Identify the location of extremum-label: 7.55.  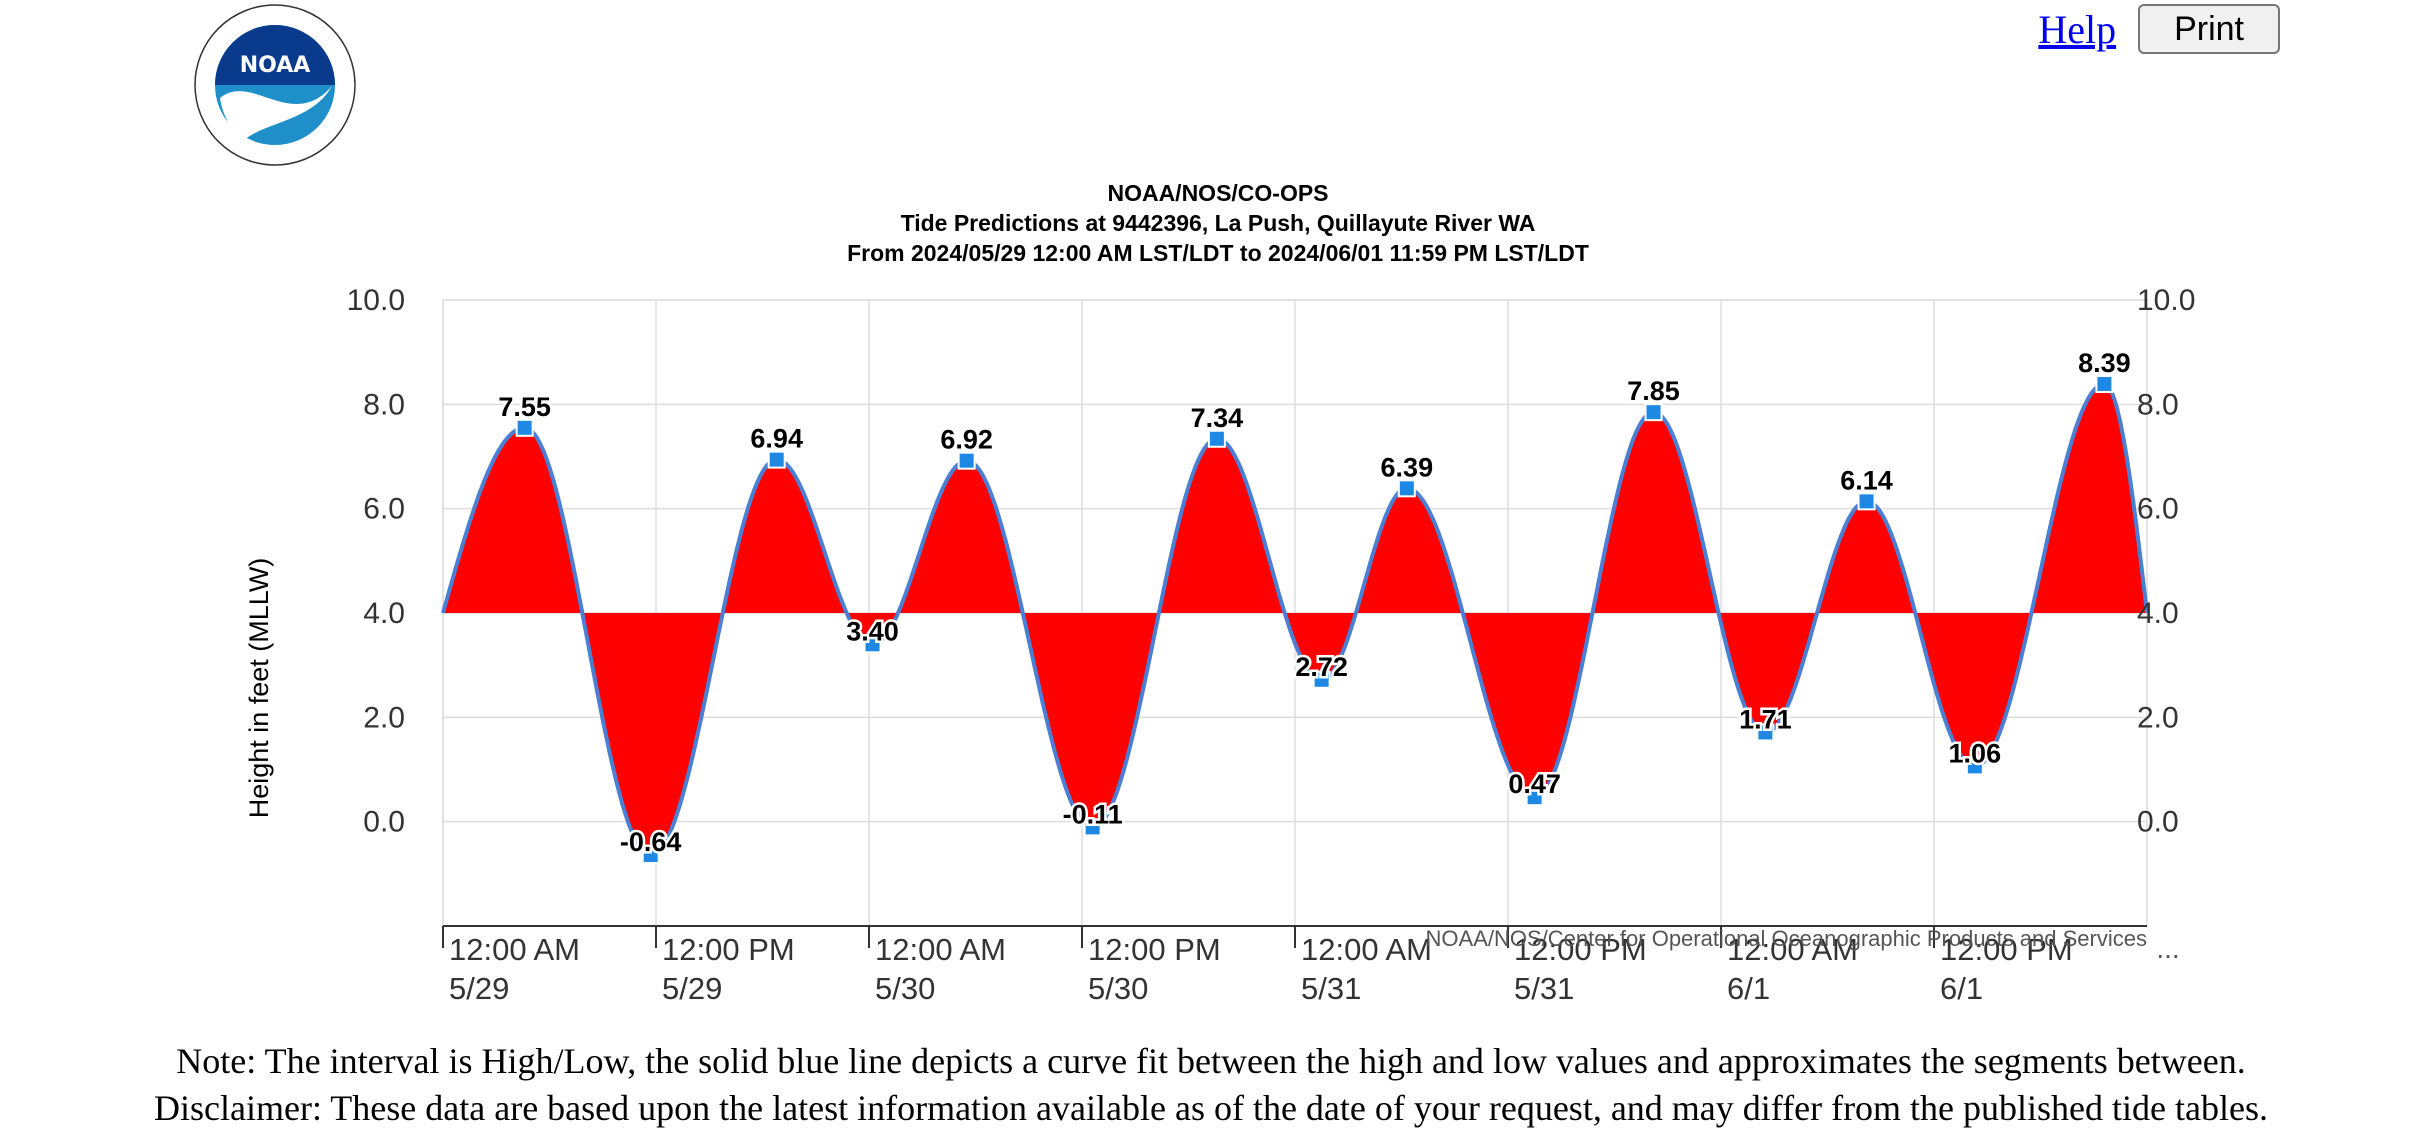
(524, 407).